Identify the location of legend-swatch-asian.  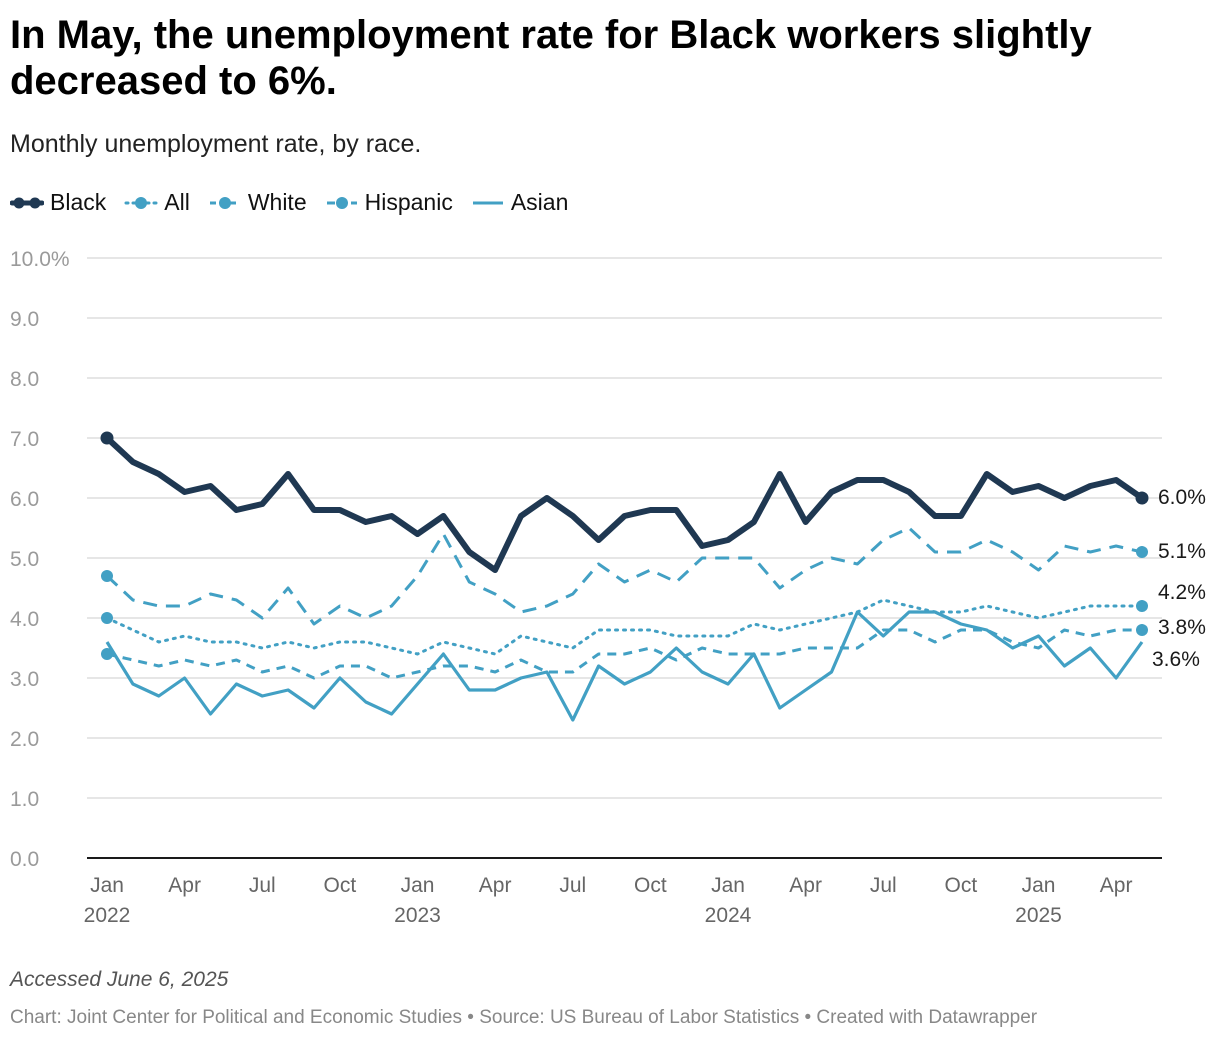
(487, 202).